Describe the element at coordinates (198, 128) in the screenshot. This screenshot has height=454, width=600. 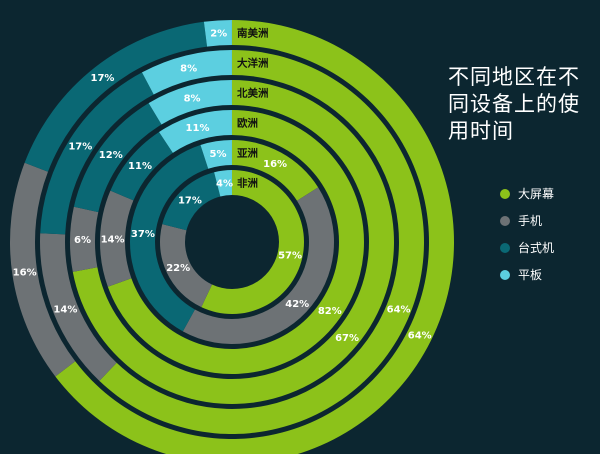
I see `segment-label-欧洲-平板: 11%` at that location.